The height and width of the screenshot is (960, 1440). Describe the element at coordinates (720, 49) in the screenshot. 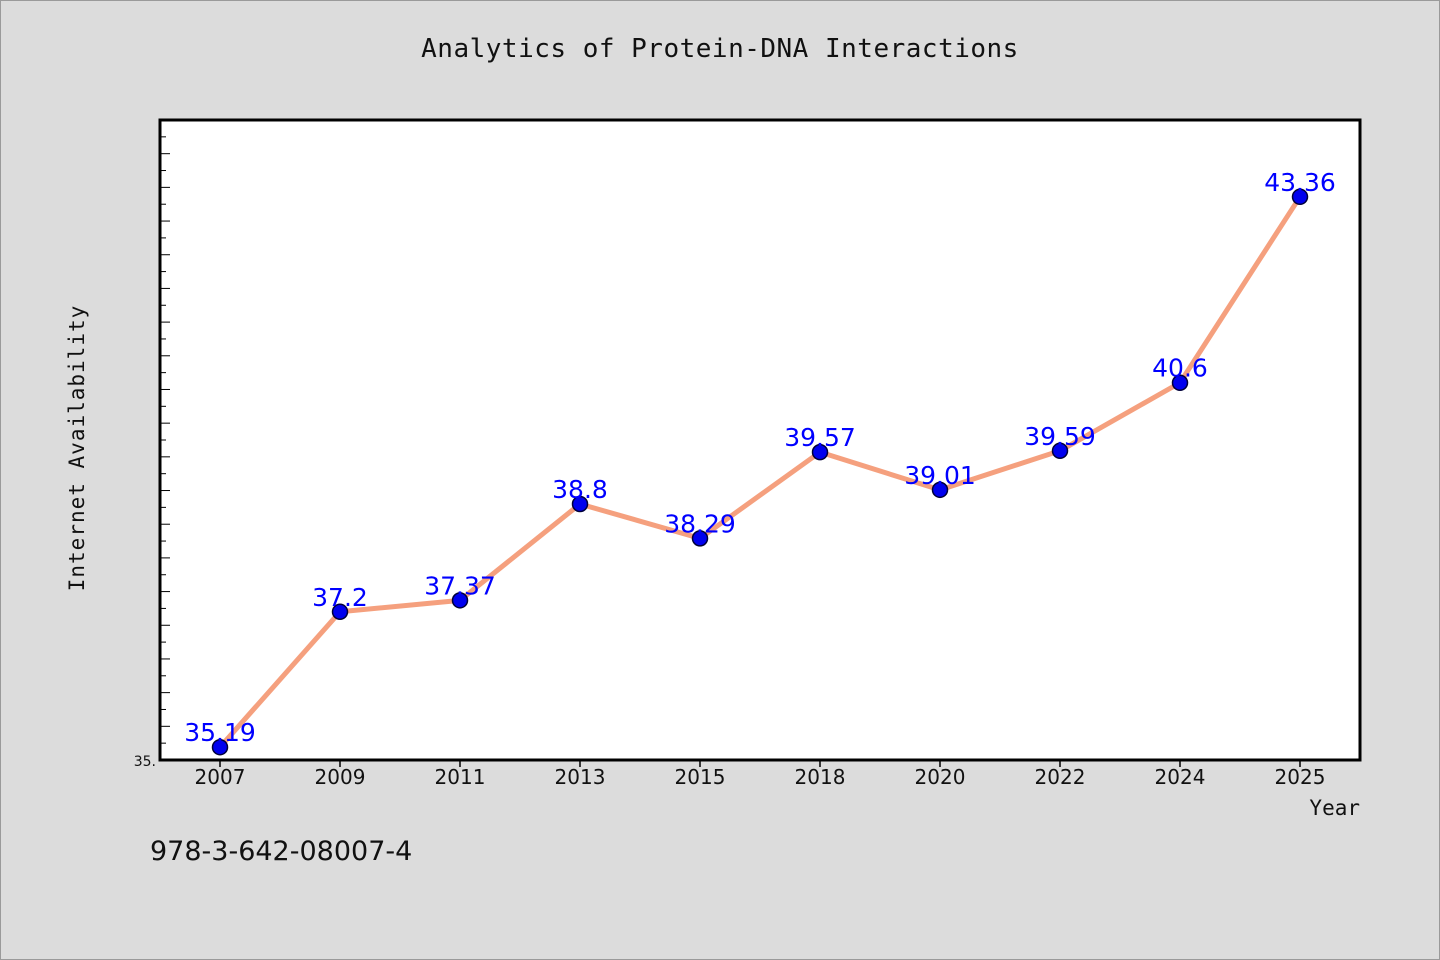

I see `chart-title: Analytics of Protein-DNA Interactions` at that location.